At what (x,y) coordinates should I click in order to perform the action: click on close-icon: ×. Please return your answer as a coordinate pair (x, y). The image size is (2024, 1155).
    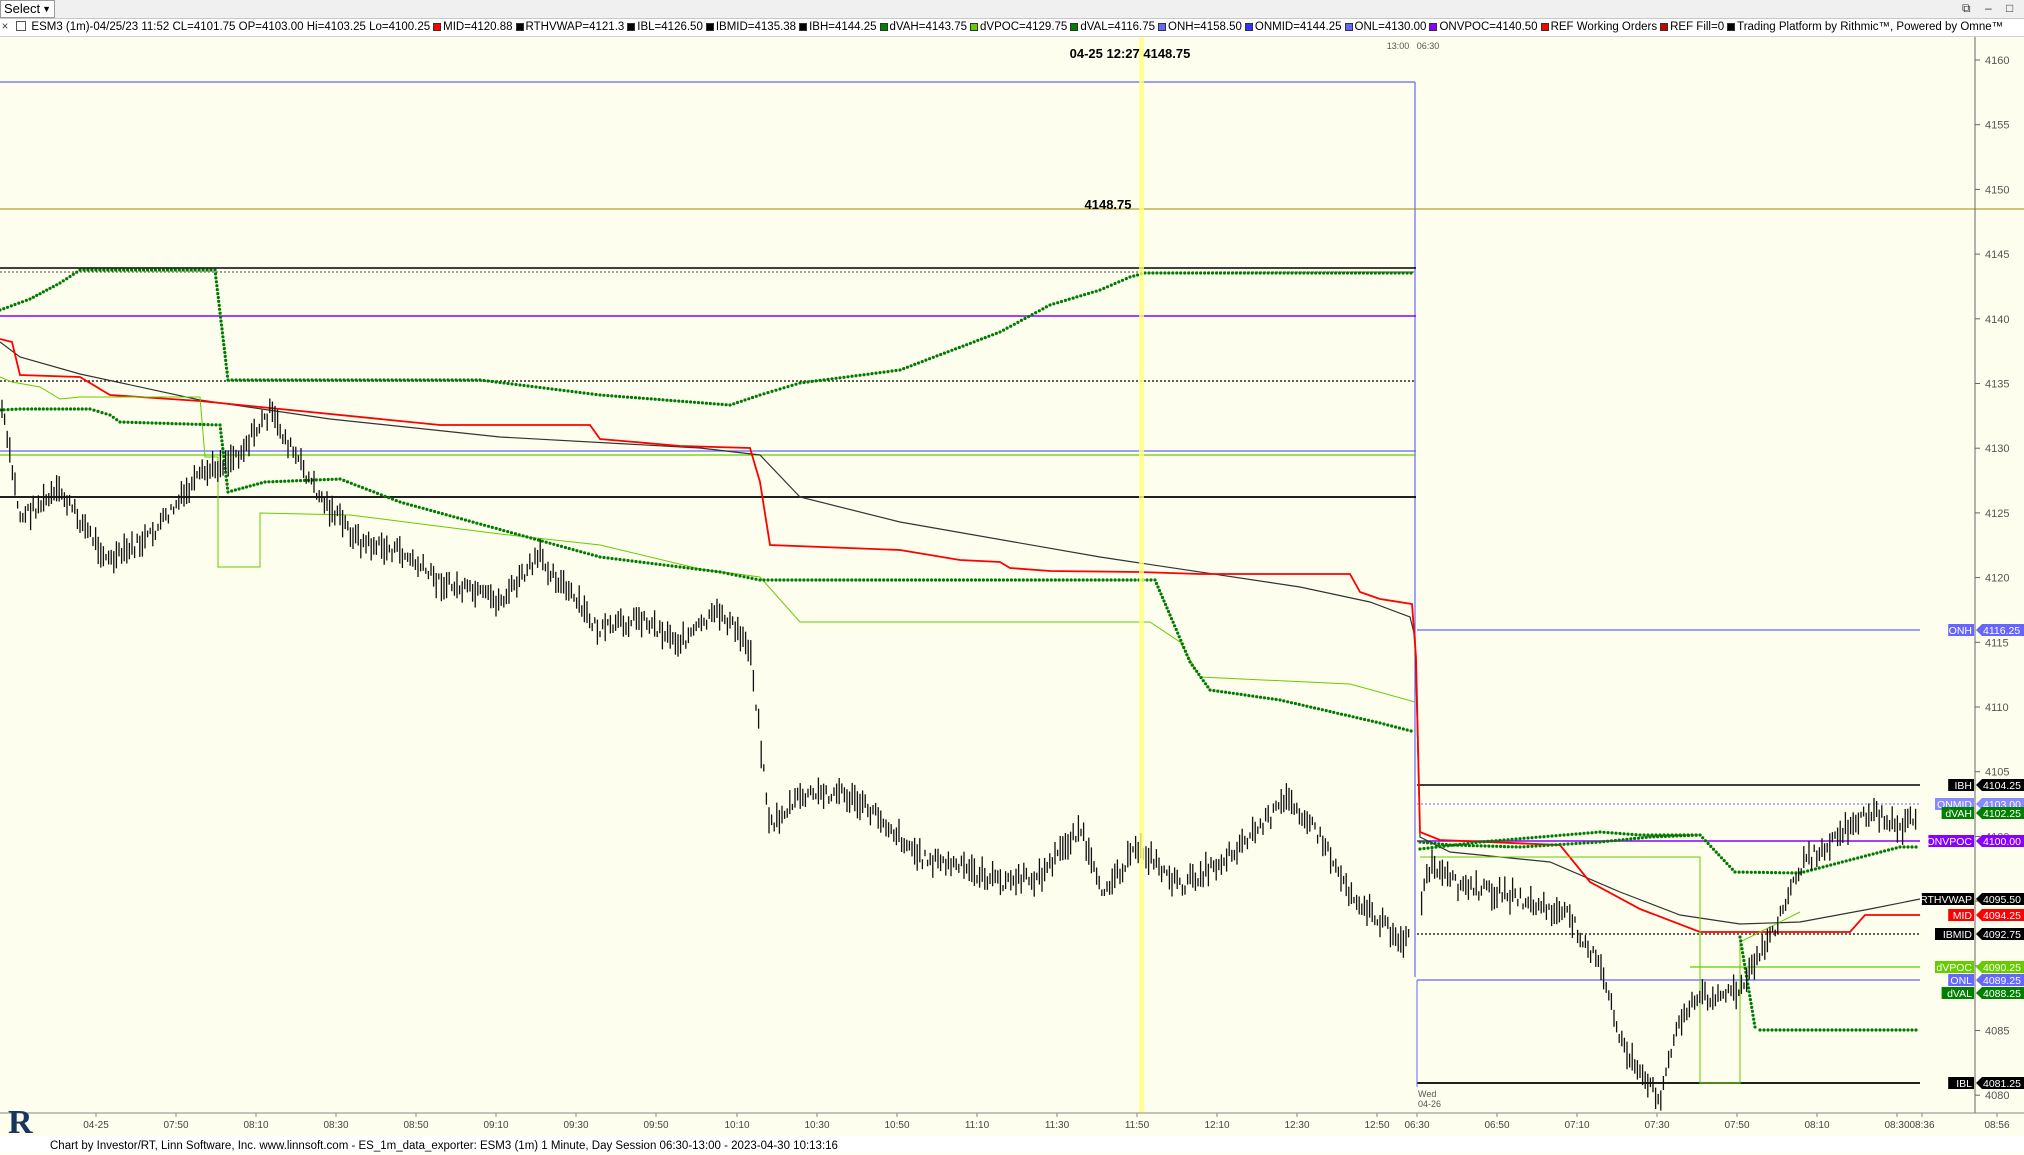
    Looking at the image, I should click on (5, 27).